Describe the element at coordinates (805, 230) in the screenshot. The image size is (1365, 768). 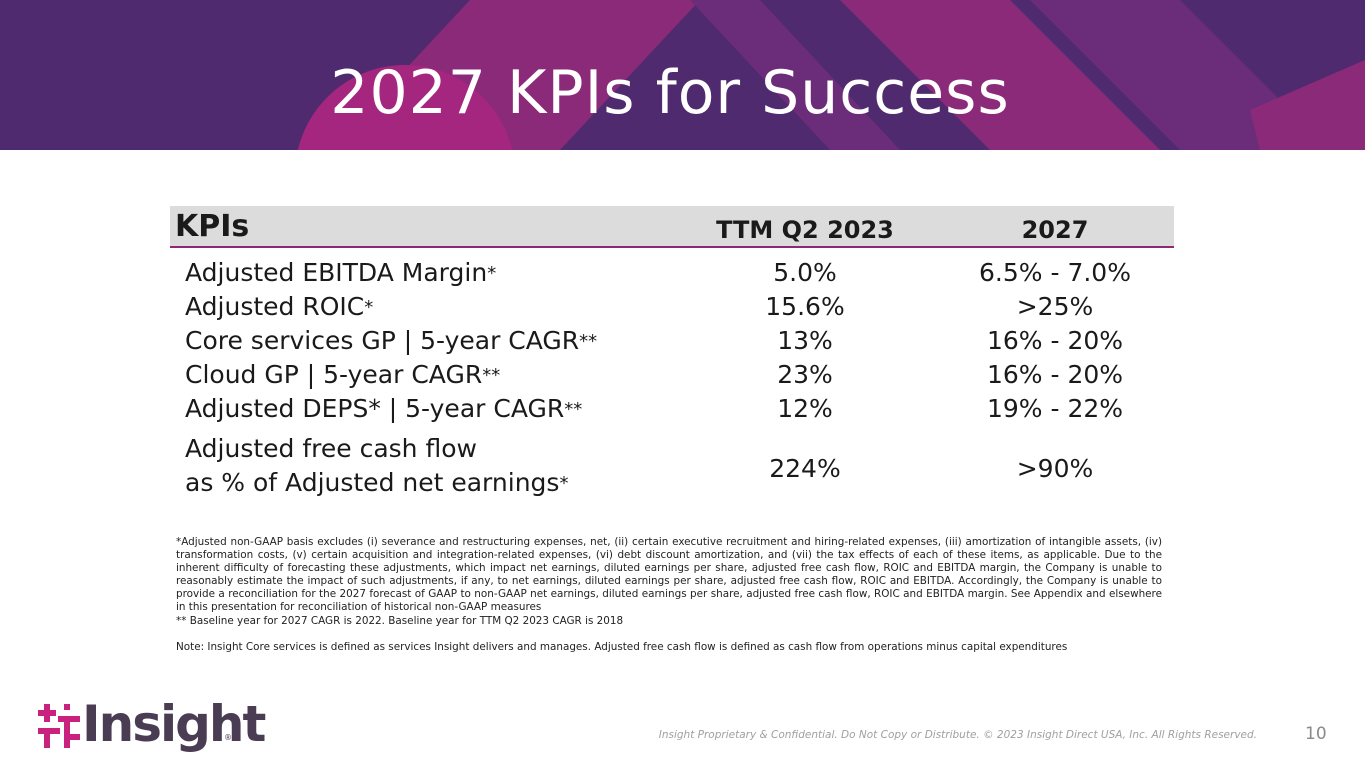
I see `header-ttm: TTM Q2 2023` at that location.